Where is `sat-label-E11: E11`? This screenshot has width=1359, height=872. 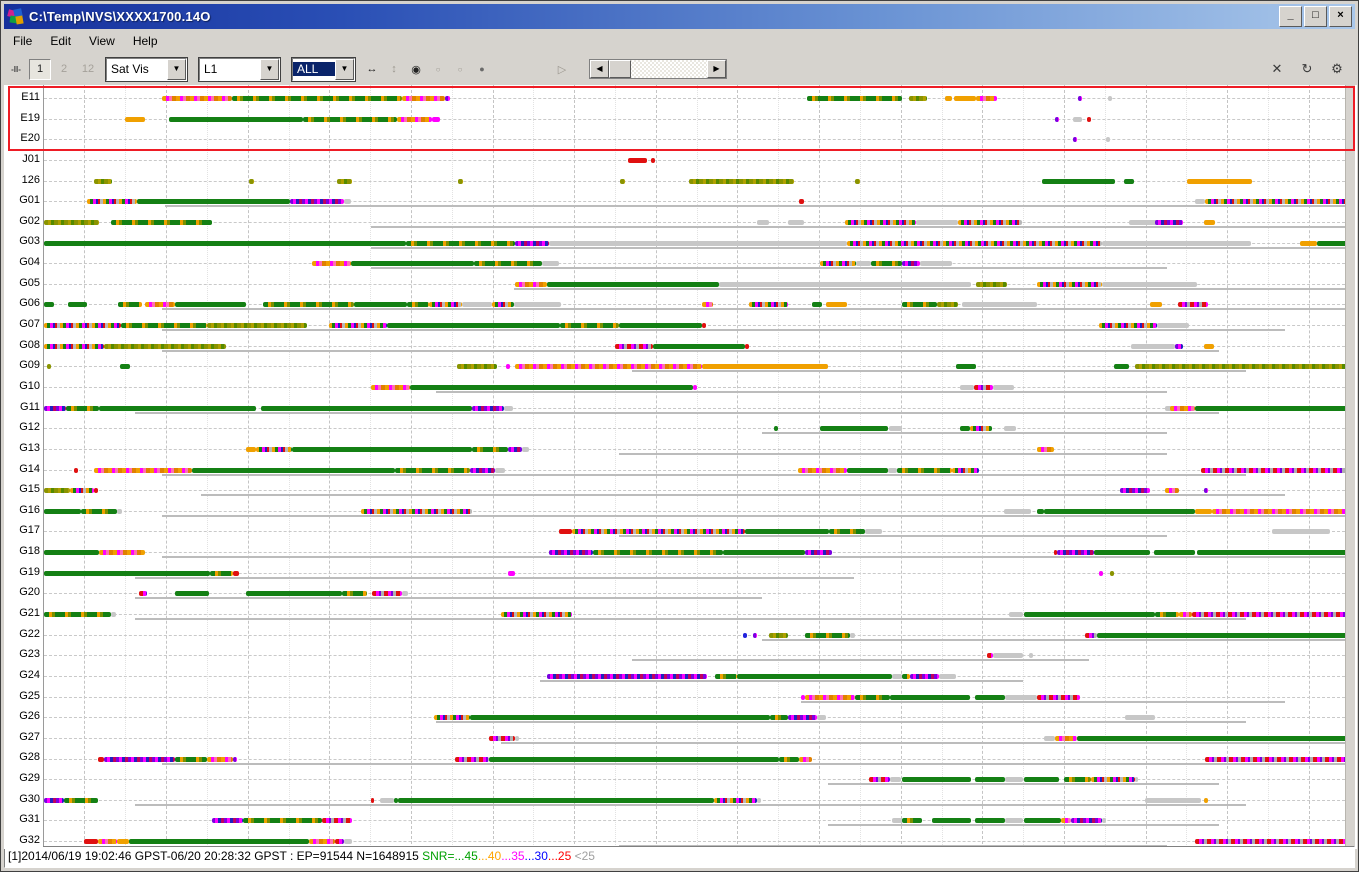
sat-label-E11: E11 is located at coordinates (30, 97).